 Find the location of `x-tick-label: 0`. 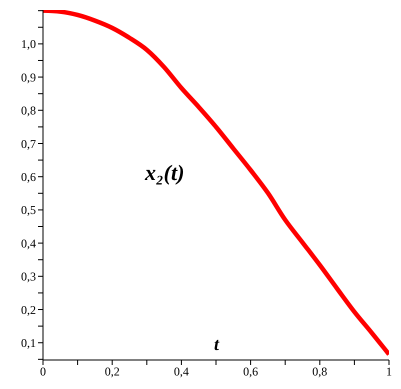

x-tick-label: 0 is located at coordinates (43, 371).